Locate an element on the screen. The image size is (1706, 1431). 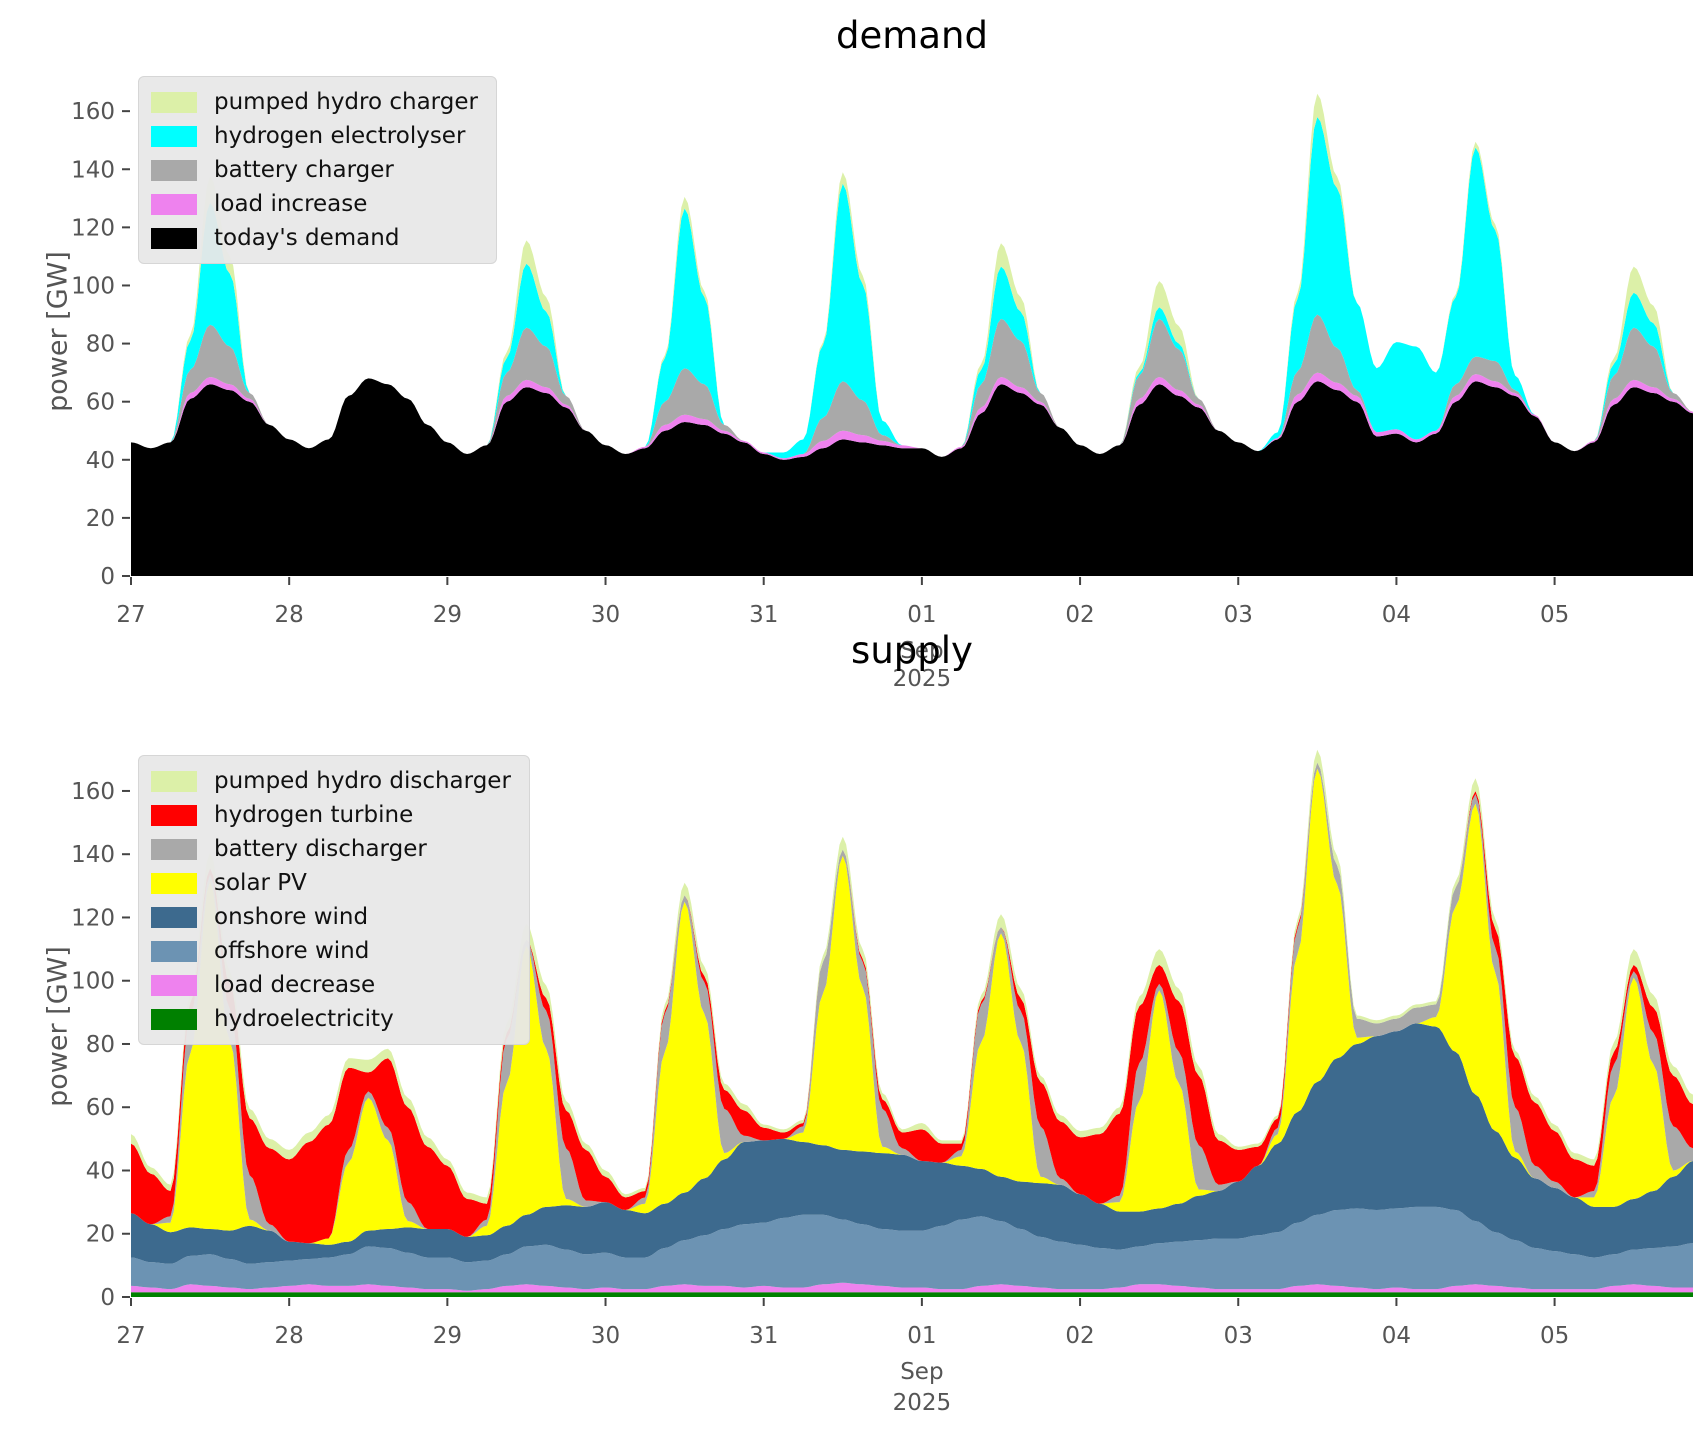
battery-charger-swatch-icon is located at coordinates (174, 170).